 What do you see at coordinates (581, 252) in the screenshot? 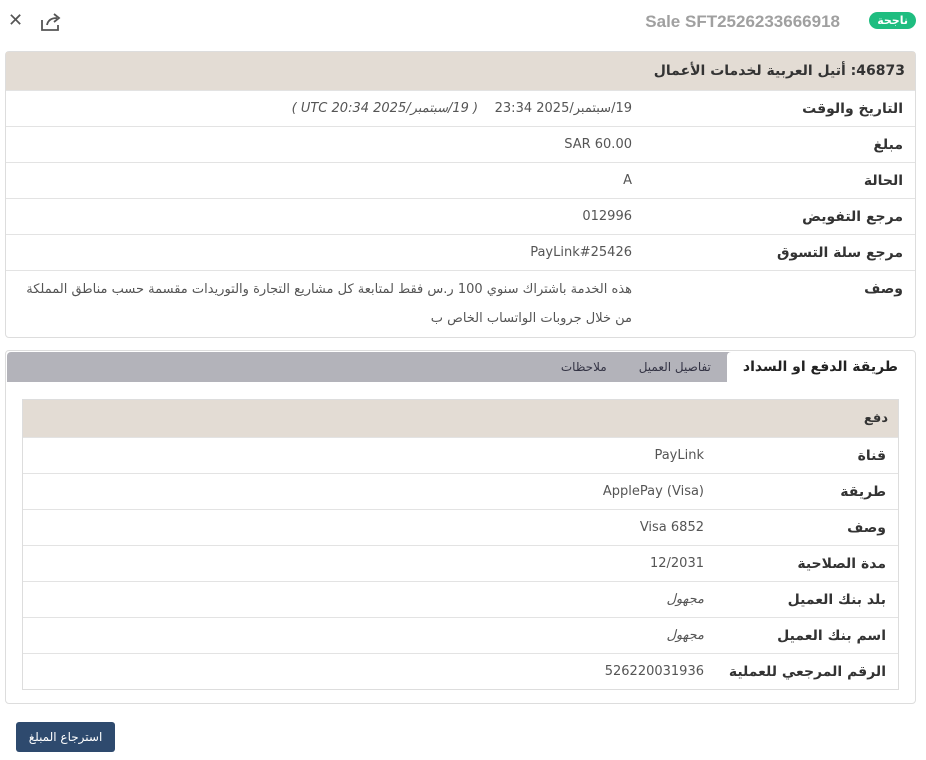
I see `row-value: PayLink#25426` at bounding box center [581, 252].